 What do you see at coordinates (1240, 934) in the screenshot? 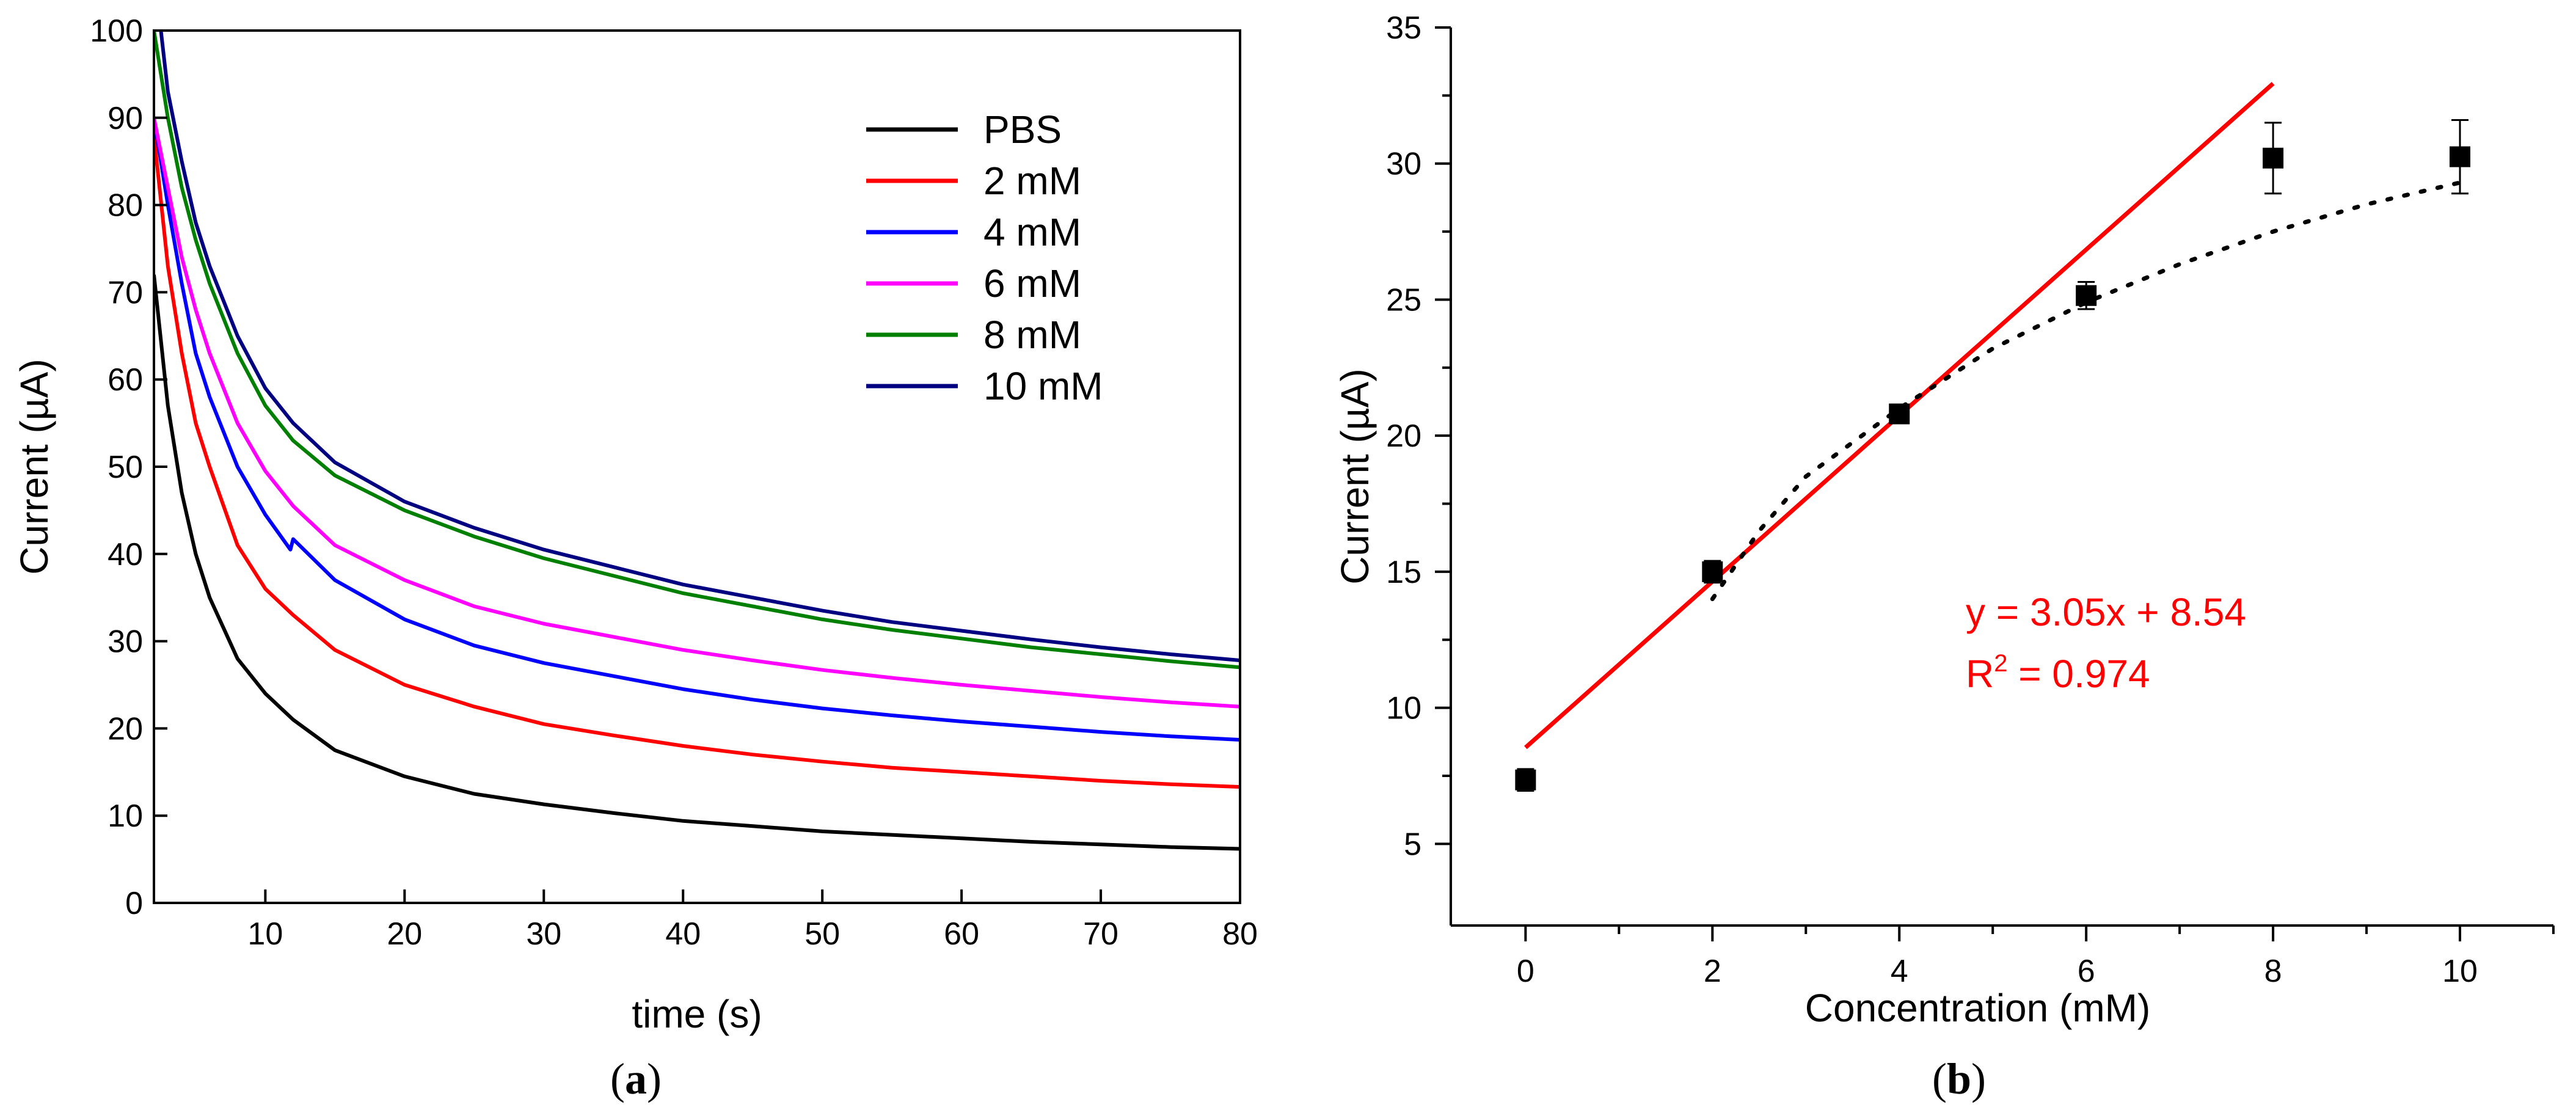
I see `x-tick-label: 80` at bounding box center [1240, 934].